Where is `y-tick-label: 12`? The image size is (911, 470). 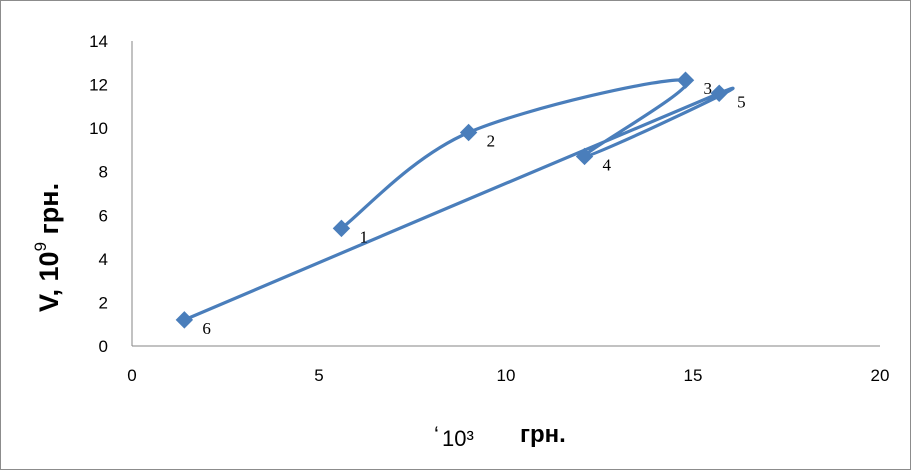
y-tick-label: 12 is located at coordinates (98, 85).